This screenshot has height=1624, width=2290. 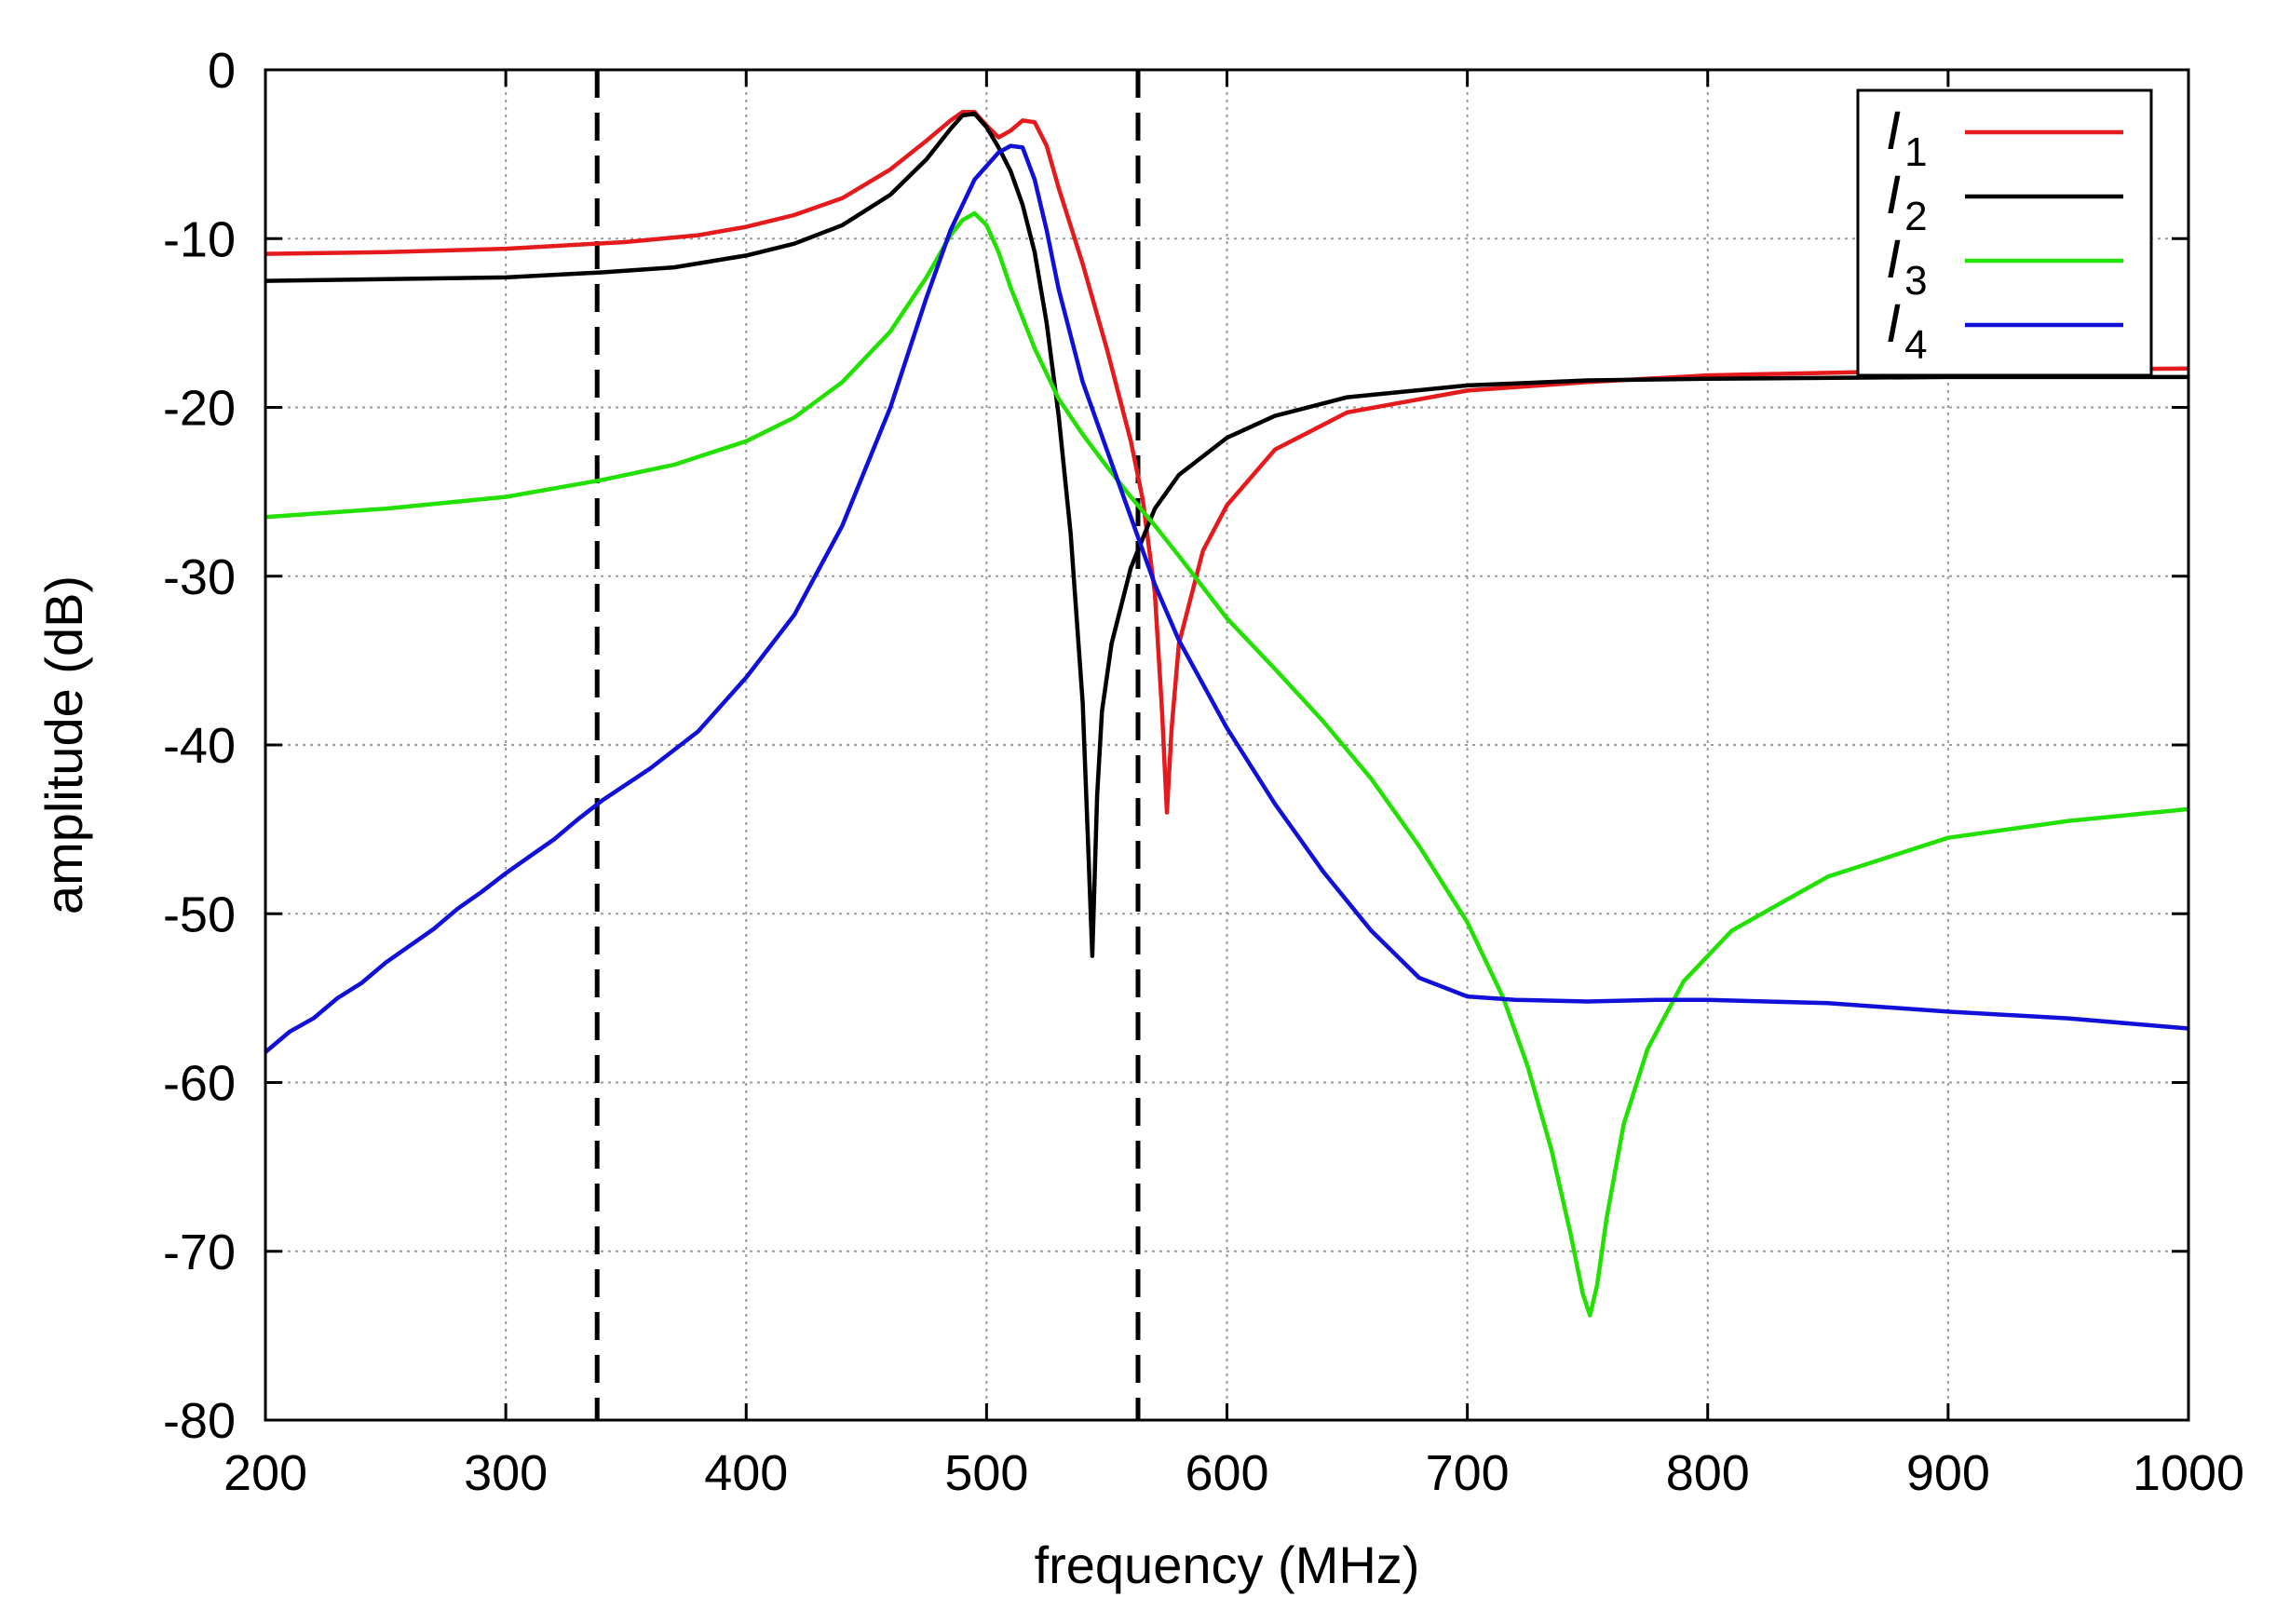 I want to click on legend-subscript: 4, so click(x=1915, y=345).